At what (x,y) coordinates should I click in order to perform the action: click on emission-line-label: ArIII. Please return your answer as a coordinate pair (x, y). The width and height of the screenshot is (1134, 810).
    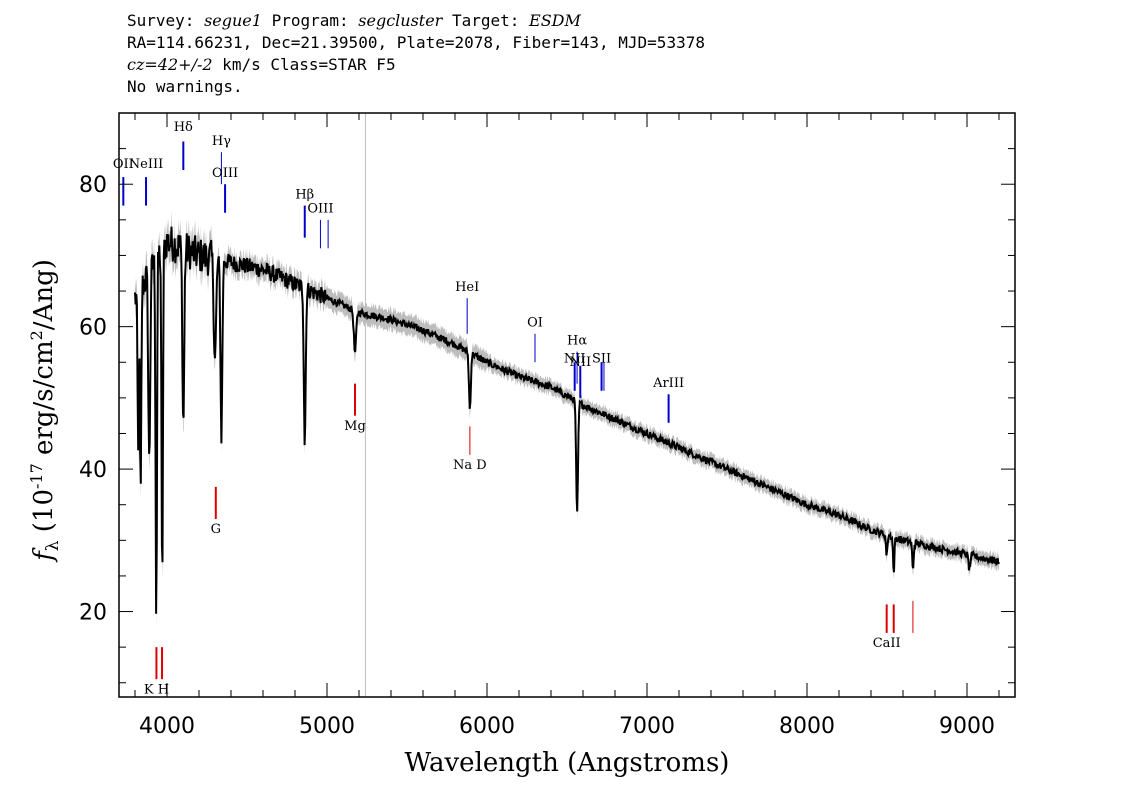
    Looking at the image, I should click on (668, 383).